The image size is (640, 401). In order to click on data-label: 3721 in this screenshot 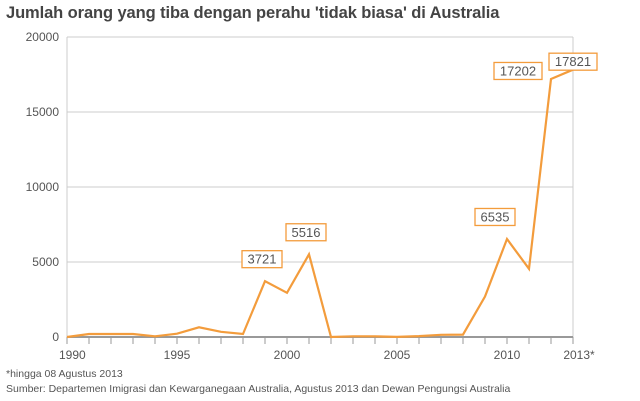, I will do `click(262, 259)`.